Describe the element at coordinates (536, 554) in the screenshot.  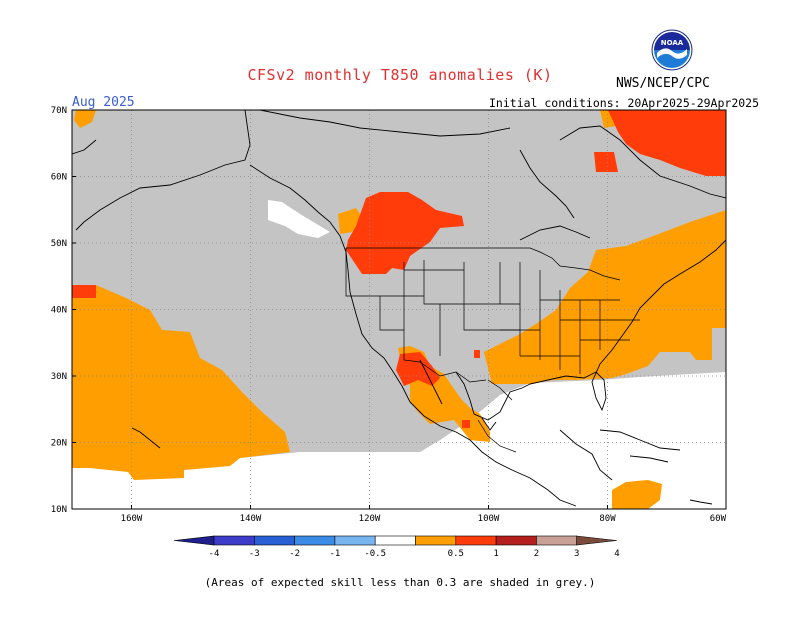
I see `colorbar-label: 2` at that location.